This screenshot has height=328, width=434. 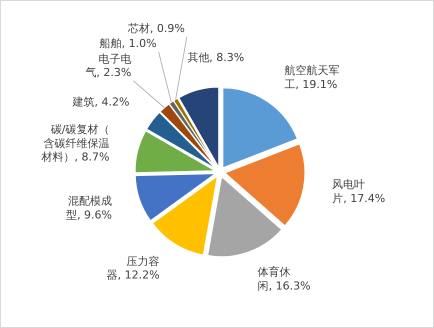 What do you see at coordinates (128, 43) in the screenshot?
I see `slice-label: 船舶, 1.0%` at bounding box center [128, 43].